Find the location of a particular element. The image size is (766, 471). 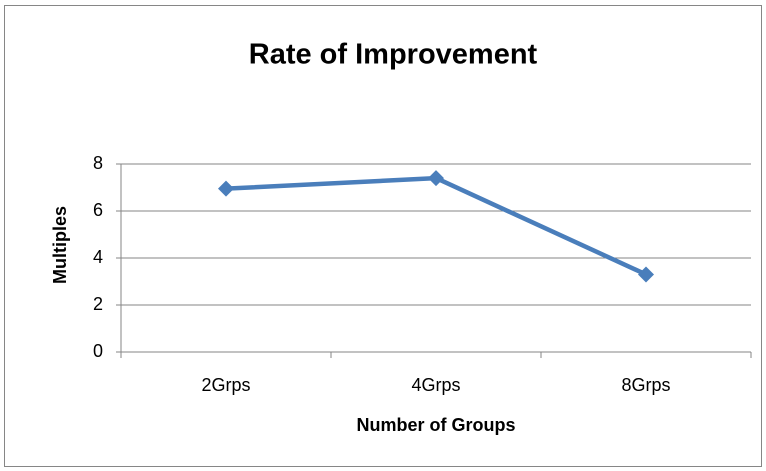

y-tick-label: 8 is located at coordinates (98, 163).